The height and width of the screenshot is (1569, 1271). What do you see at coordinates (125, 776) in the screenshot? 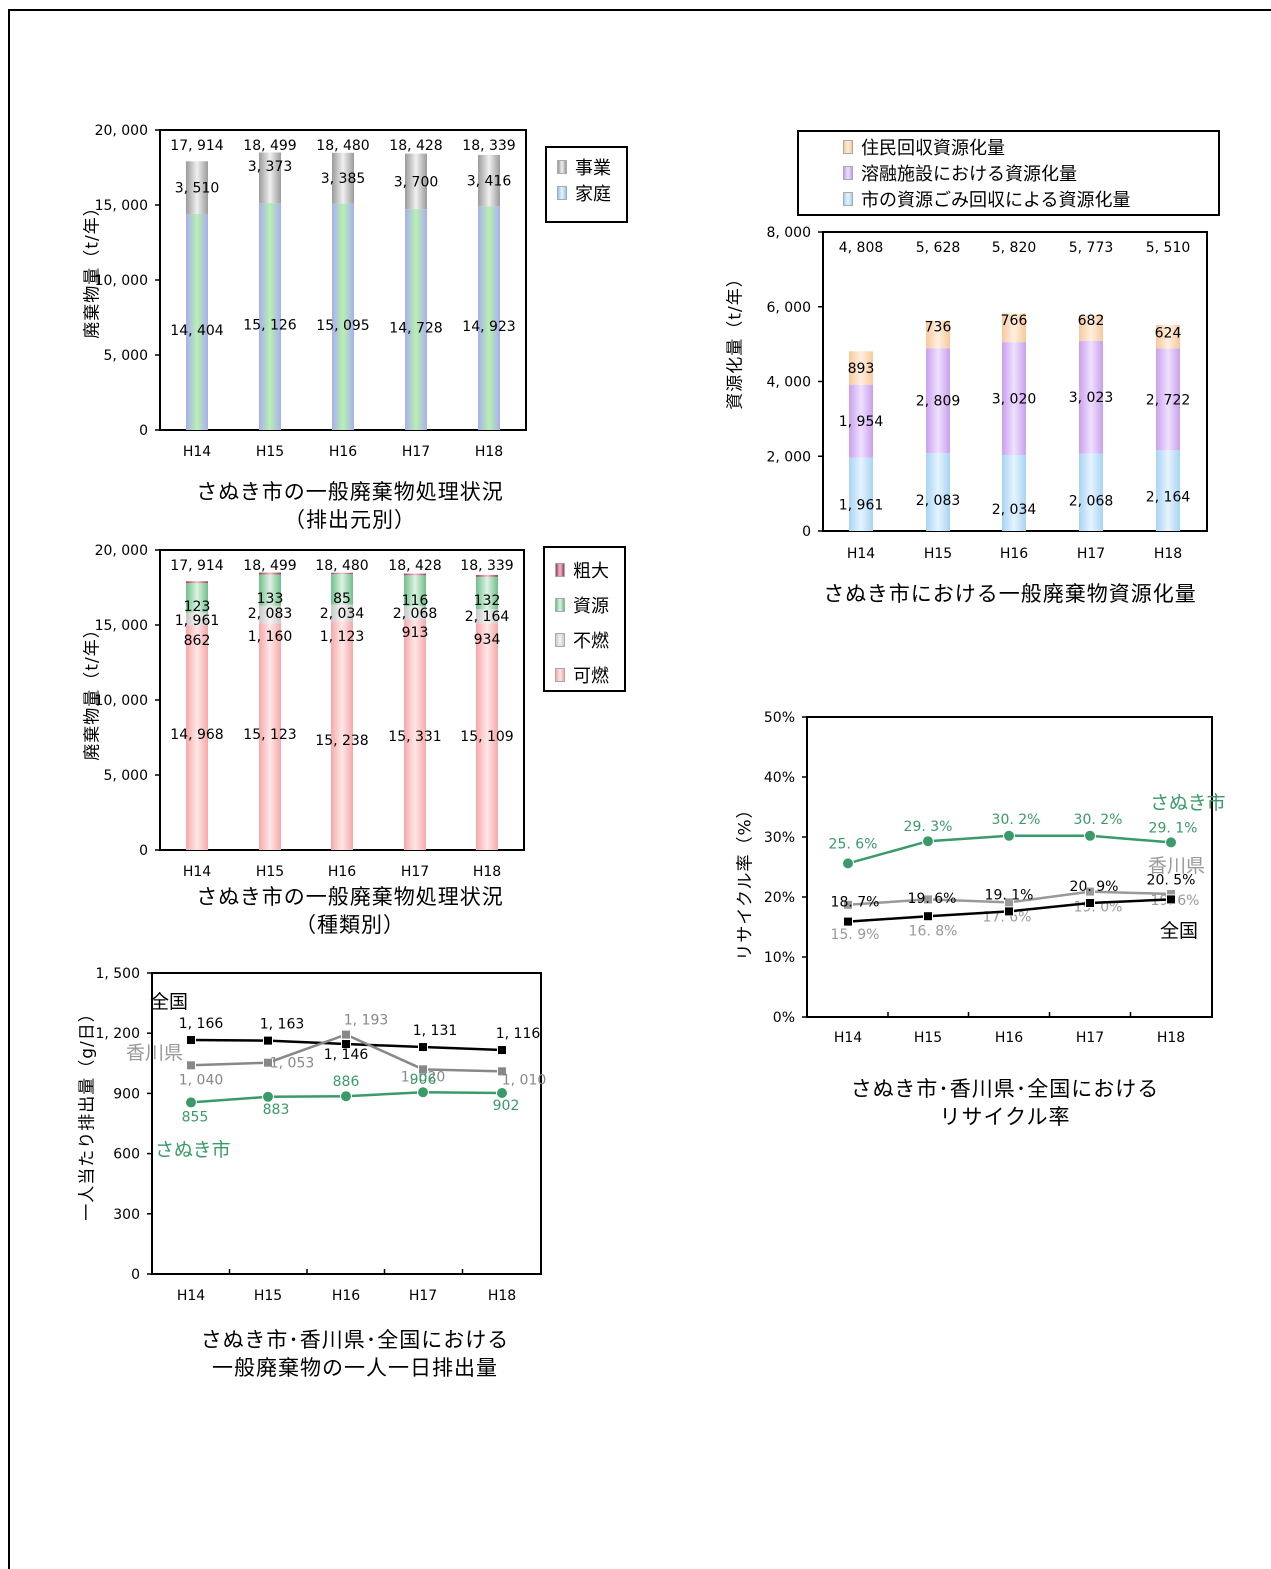
I see `y-tick-label: 5, 000` at bounding box center [125, 776].